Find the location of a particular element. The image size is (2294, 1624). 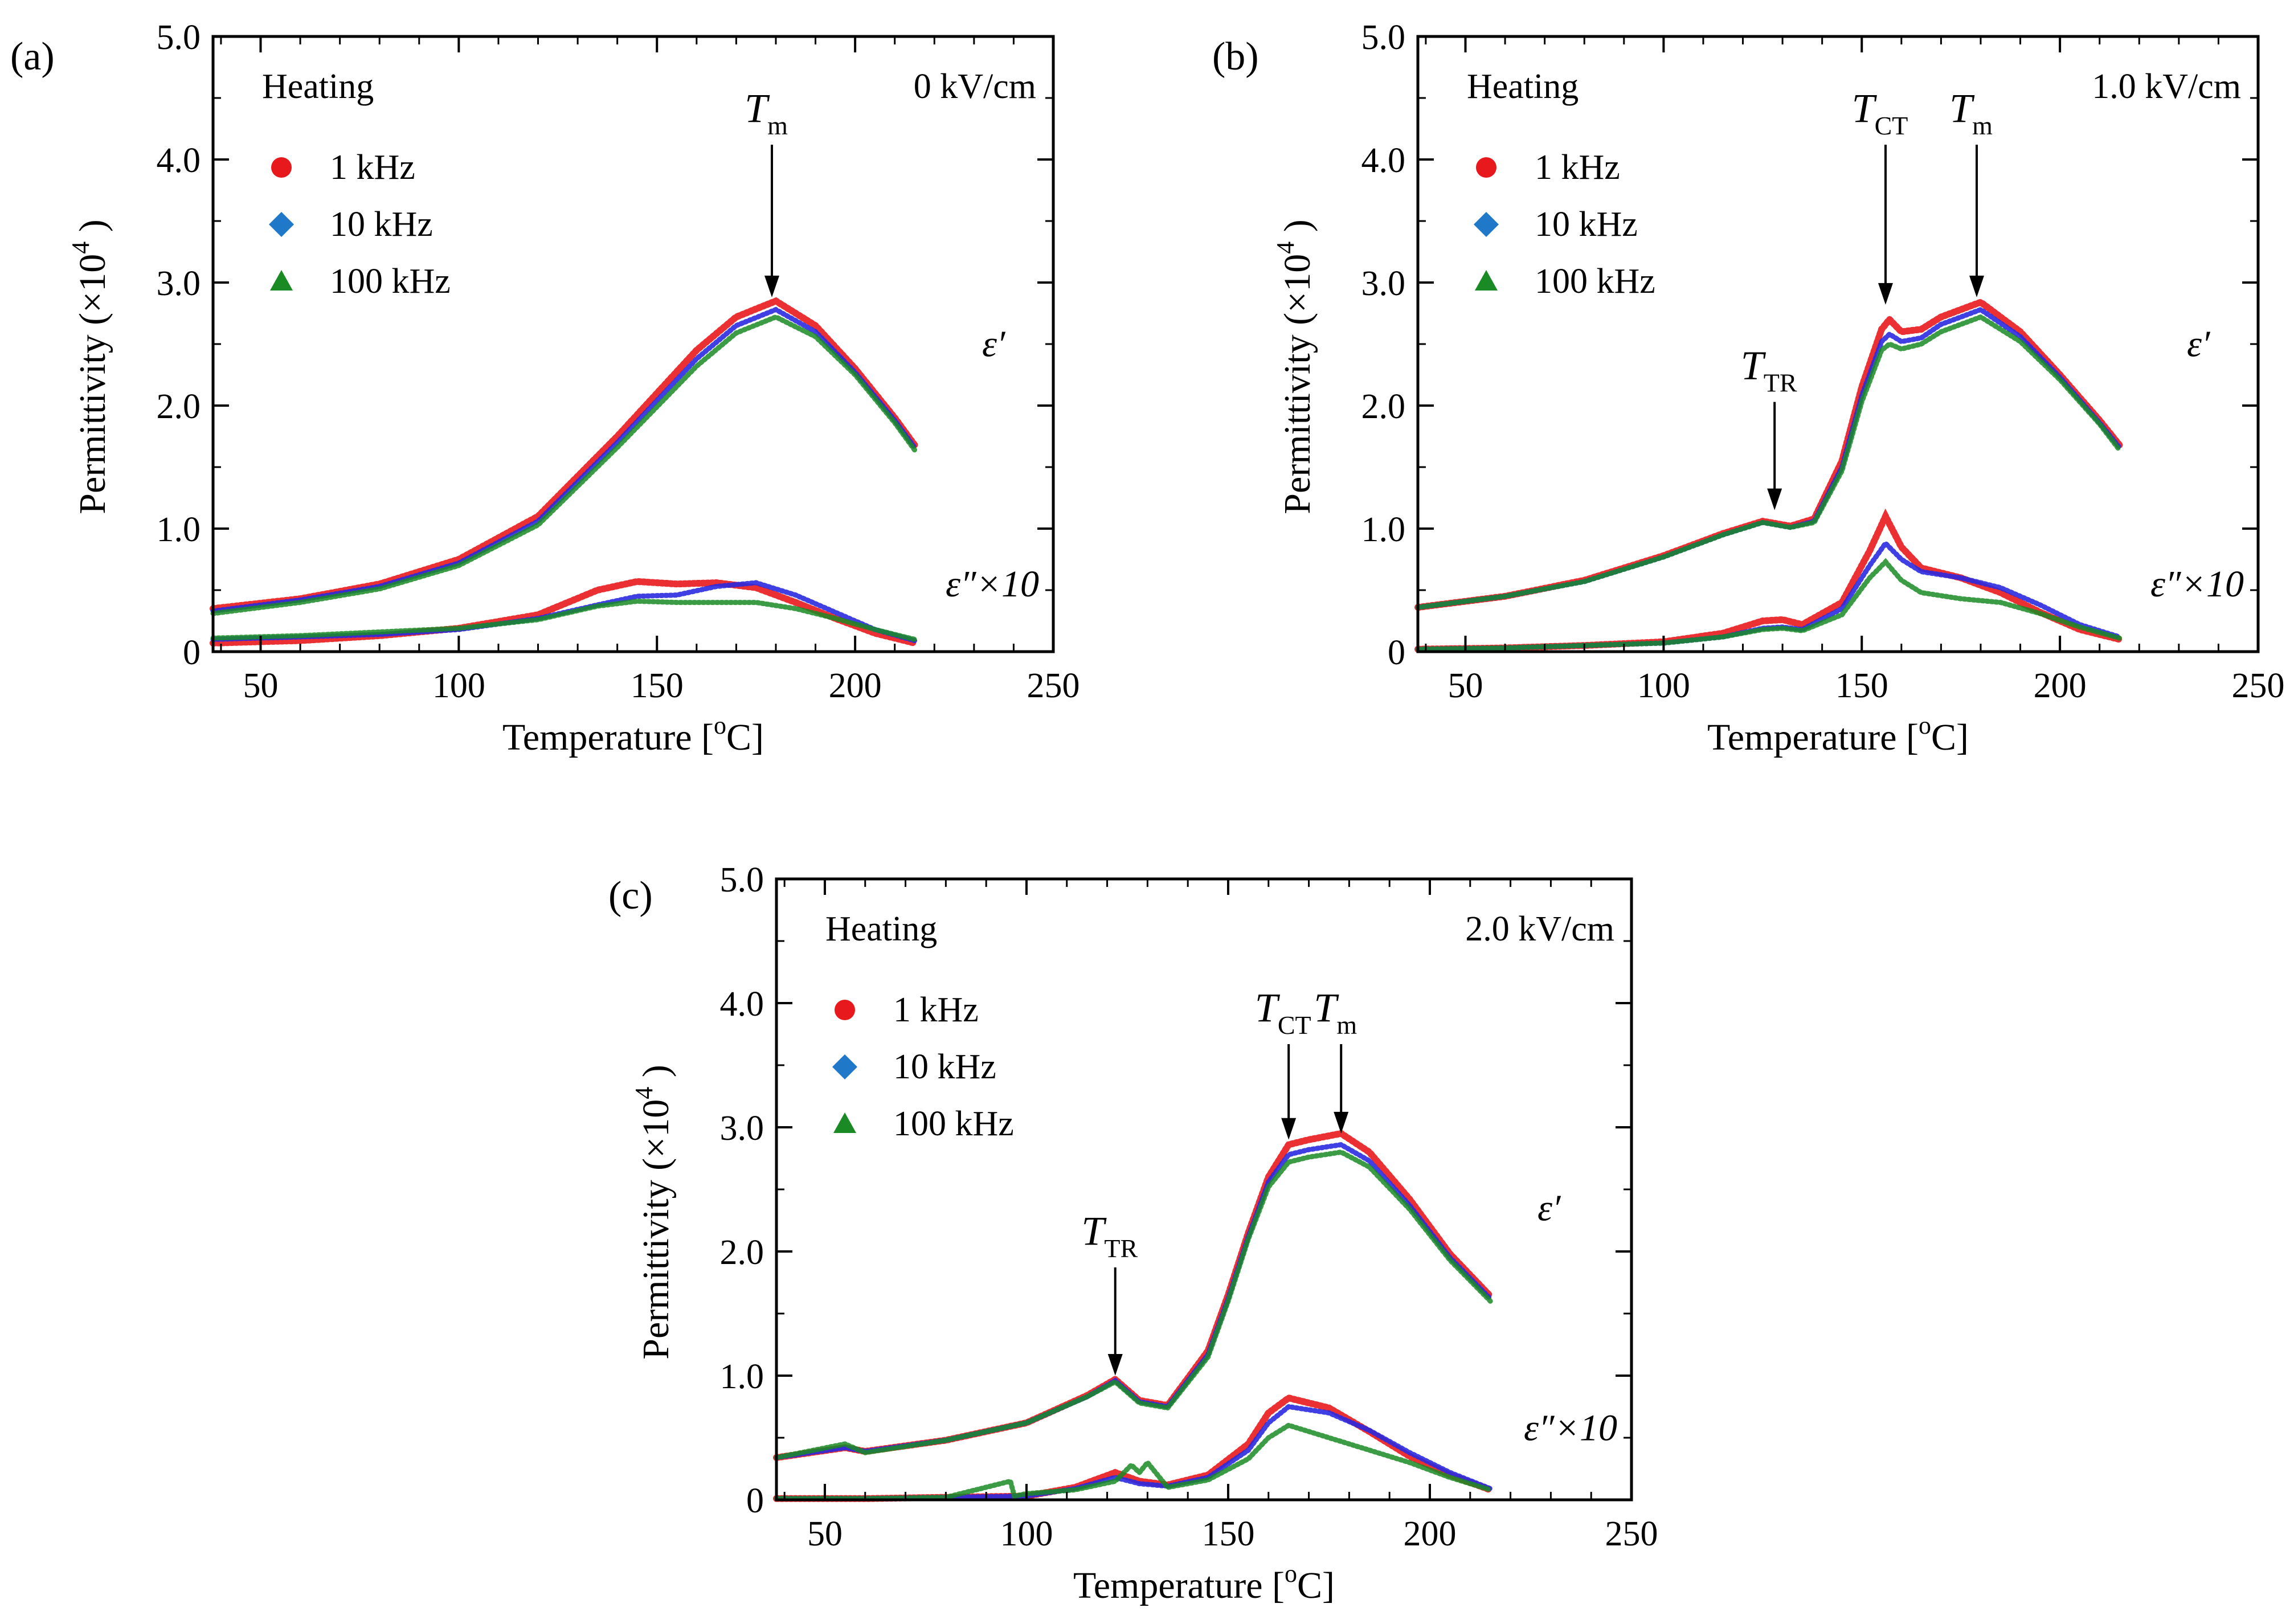

y-tick-label: 5.0 is located at coordinates (1383, 37).